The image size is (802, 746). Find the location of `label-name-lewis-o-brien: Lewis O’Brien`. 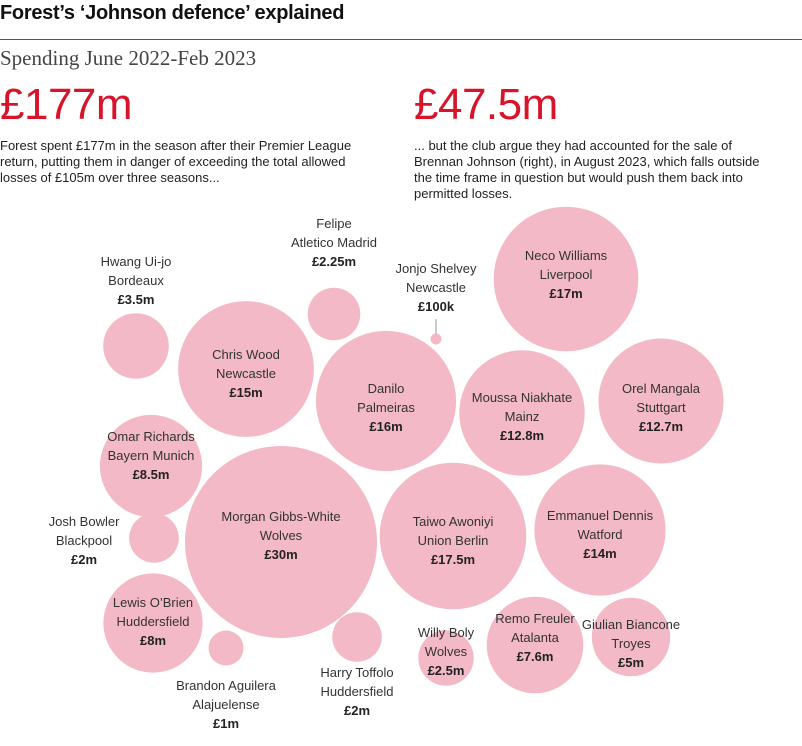

label-name-lewis-o-brien: Lewis O’Brien is located at coordinates (153, 602).